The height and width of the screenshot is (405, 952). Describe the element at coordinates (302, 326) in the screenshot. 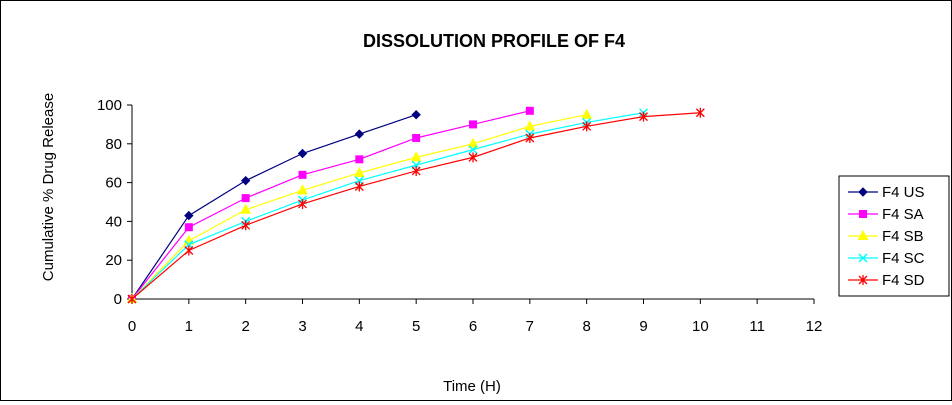

I see `x-tick-label: 3` at that location.